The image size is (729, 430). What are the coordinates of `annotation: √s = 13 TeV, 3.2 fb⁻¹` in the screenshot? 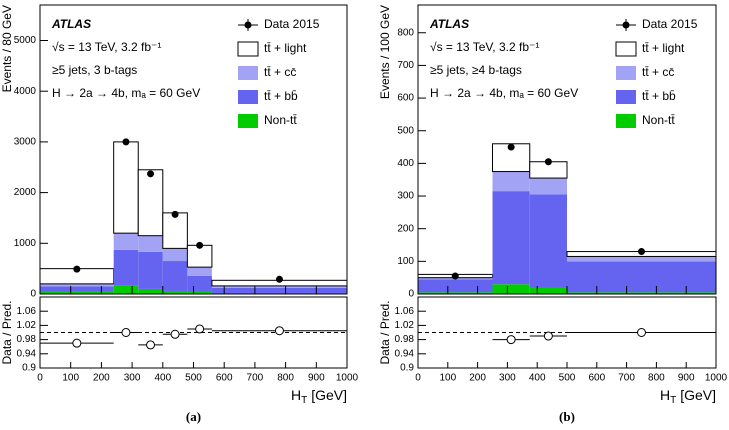 It's located at (484, 47).